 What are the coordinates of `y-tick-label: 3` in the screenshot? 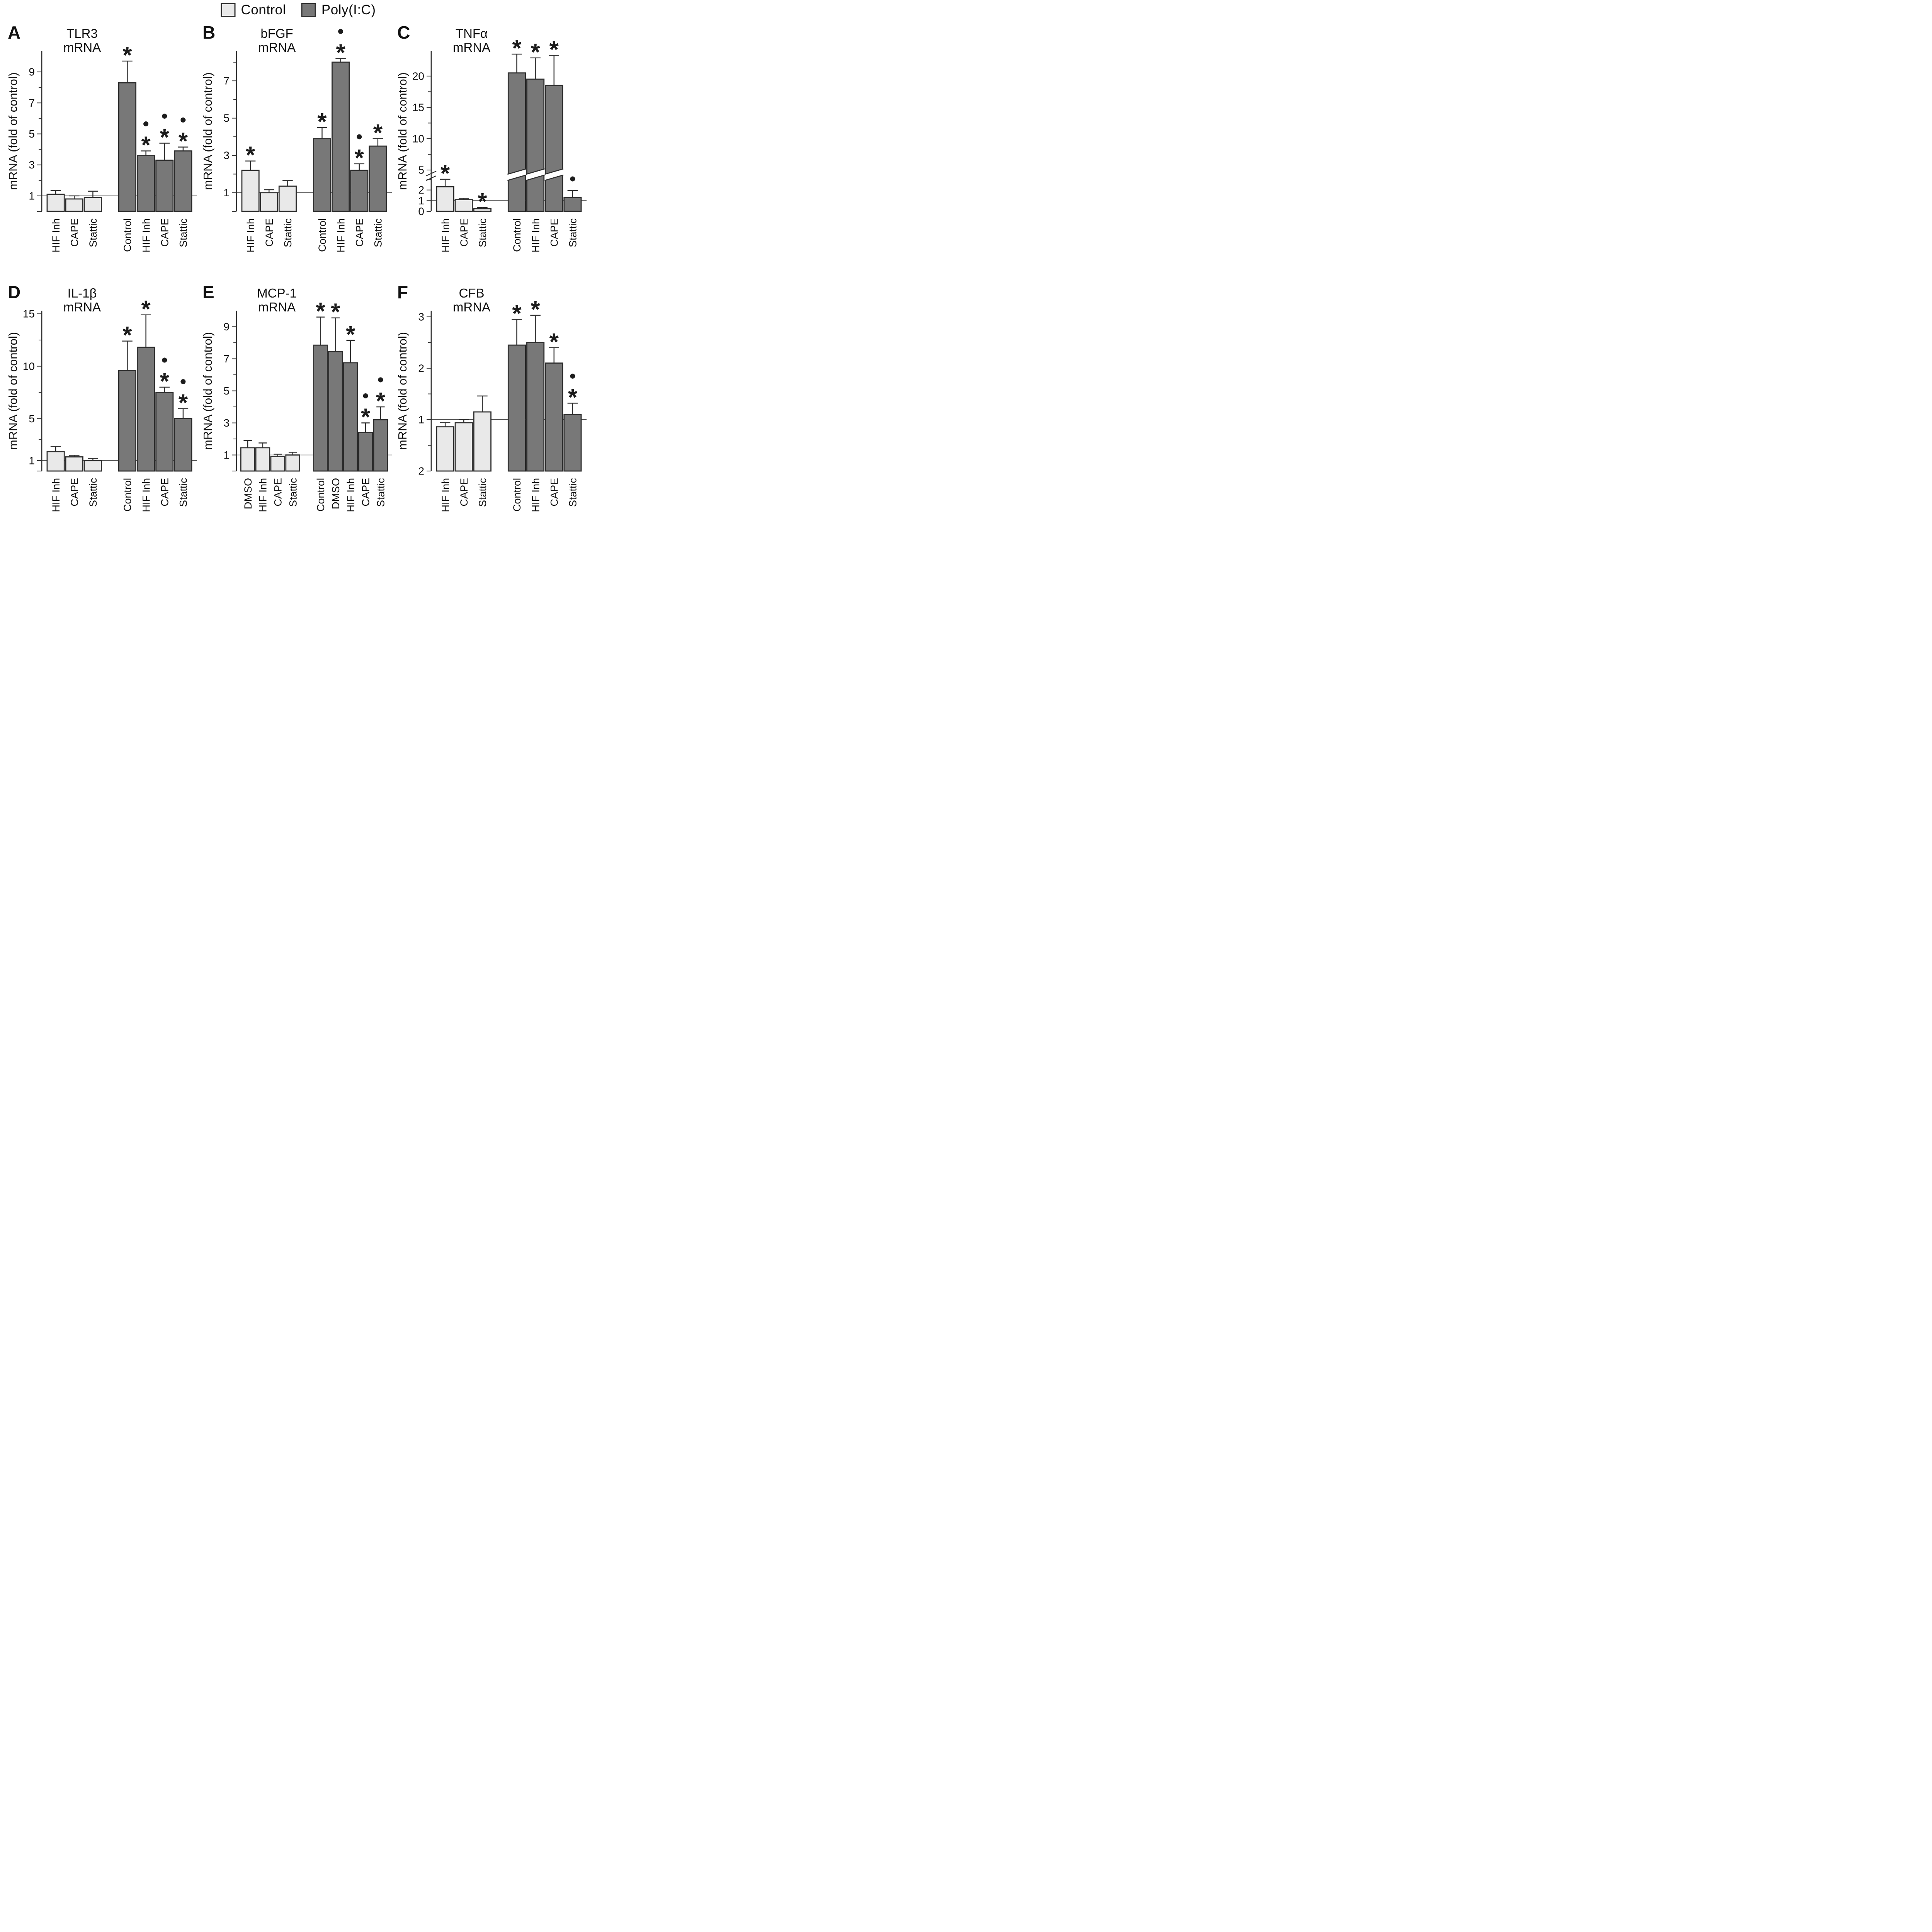 It's located at (32, 165).